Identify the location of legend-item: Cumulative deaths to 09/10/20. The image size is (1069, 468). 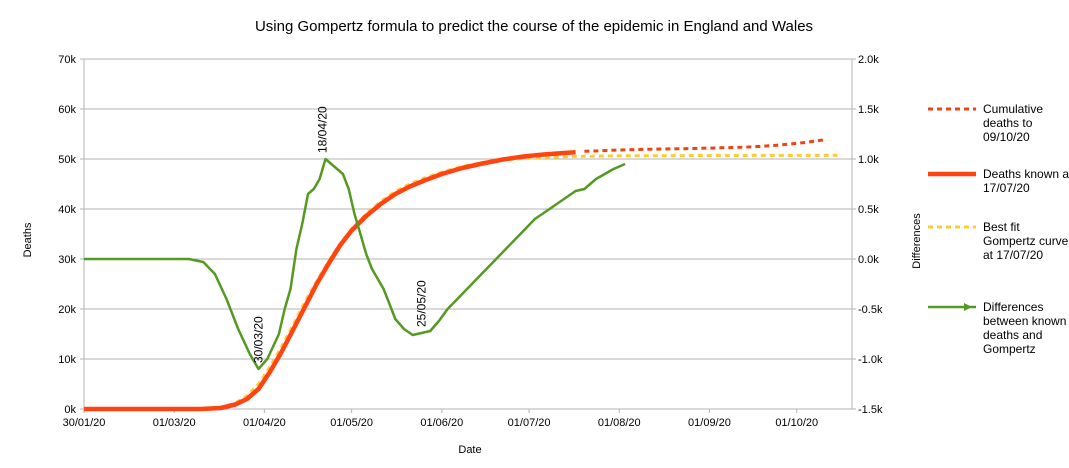
(985, 123).